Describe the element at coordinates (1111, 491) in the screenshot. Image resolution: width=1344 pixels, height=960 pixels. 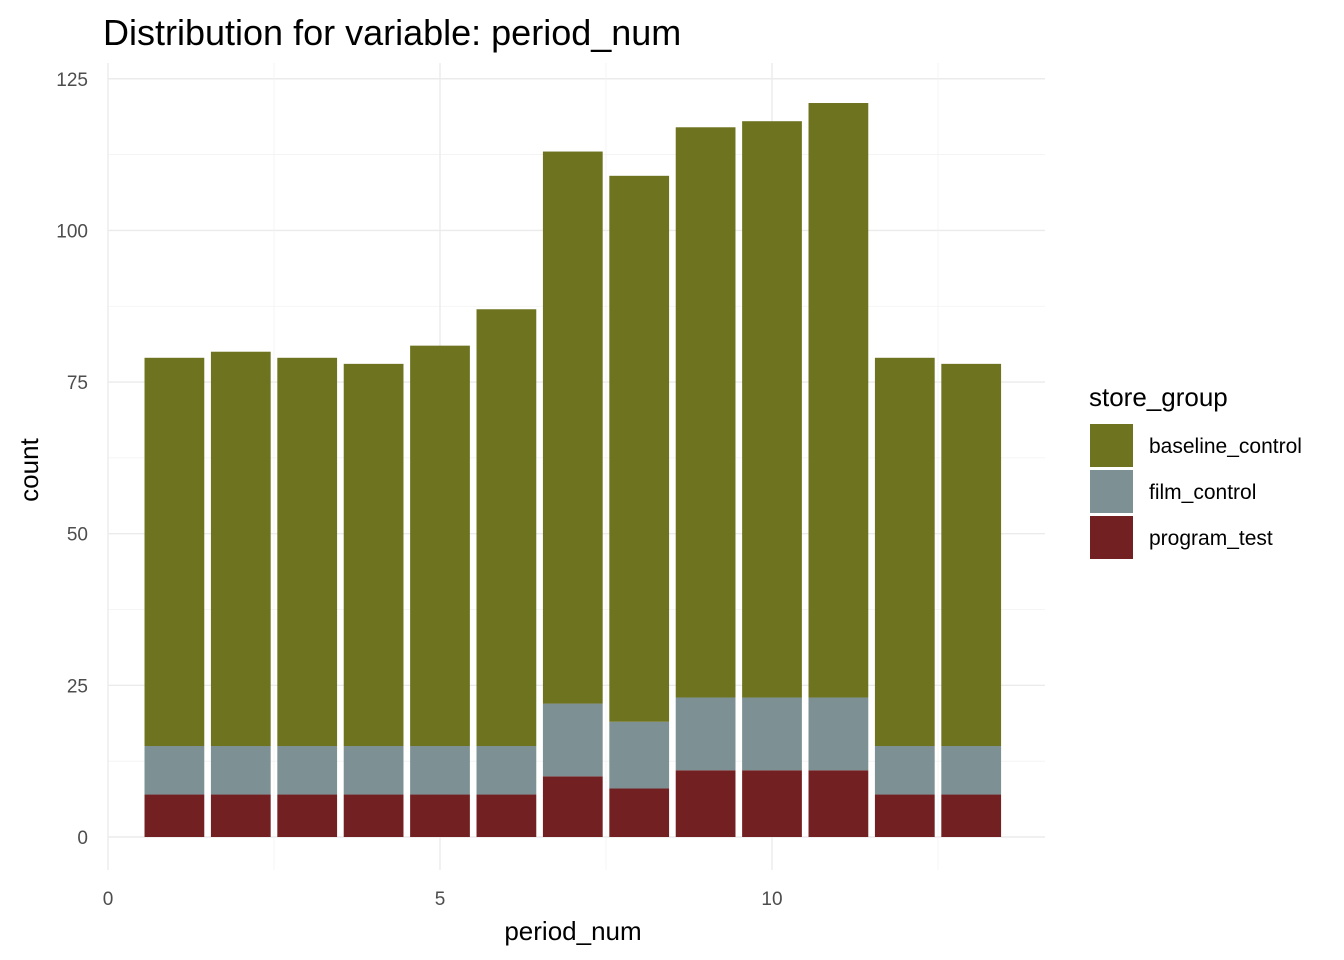
I see `legend-key-film-control` at that location.